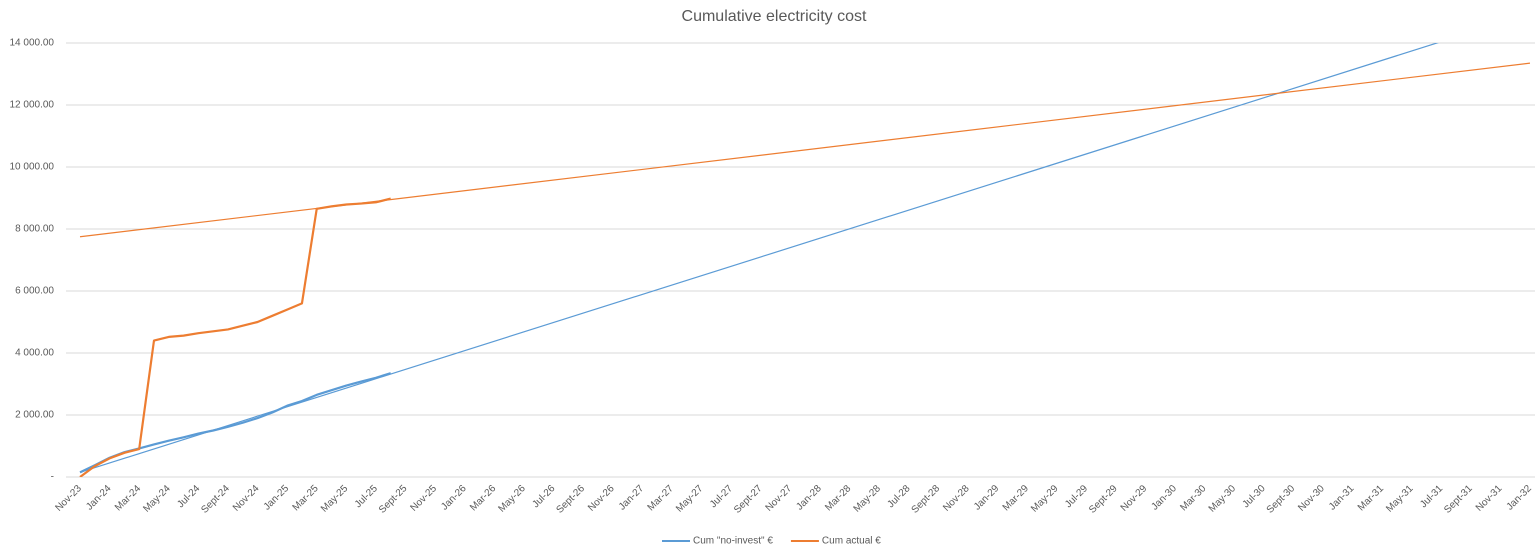 The width and height of the screenshot is (1539, 557). I want to click on series-line, so click(235, 337).